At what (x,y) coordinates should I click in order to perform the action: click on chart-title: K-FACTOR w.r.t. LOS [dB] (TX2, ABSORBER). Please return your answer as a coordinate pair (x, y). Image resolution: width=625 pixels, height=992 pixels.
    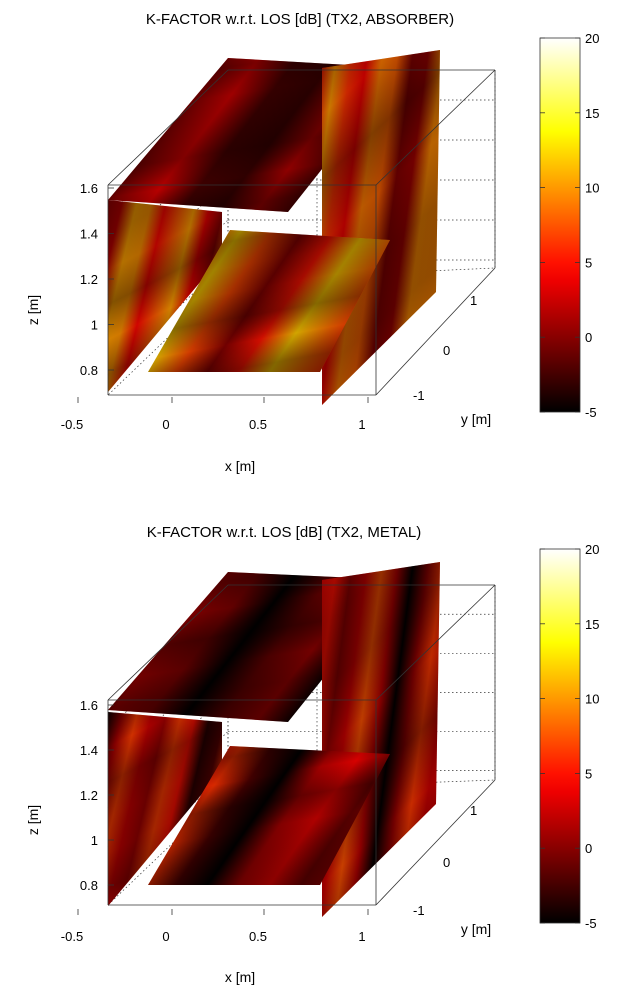
    Looking at the image, I should click on (300, 19).